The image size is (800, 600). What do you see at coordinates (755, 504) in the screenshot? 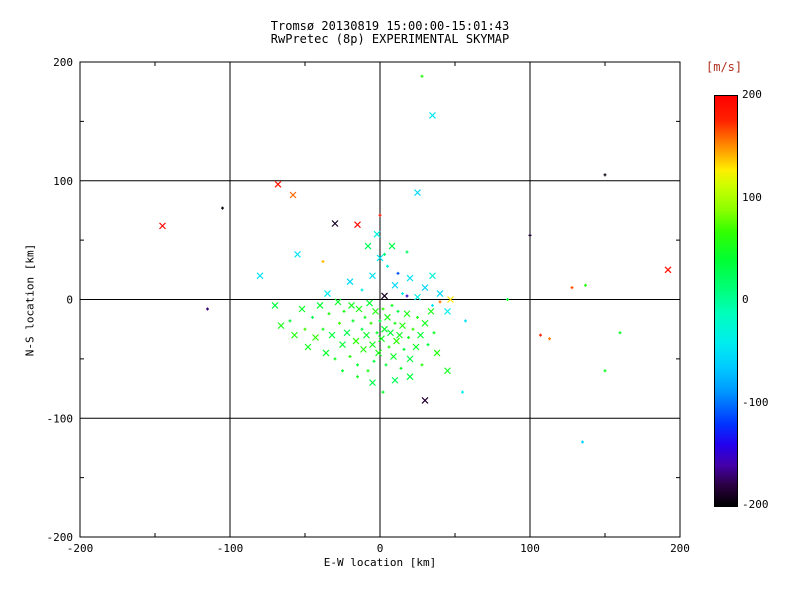
I see `colorbar-tick-label: -200` at bounding box center [755, 504].